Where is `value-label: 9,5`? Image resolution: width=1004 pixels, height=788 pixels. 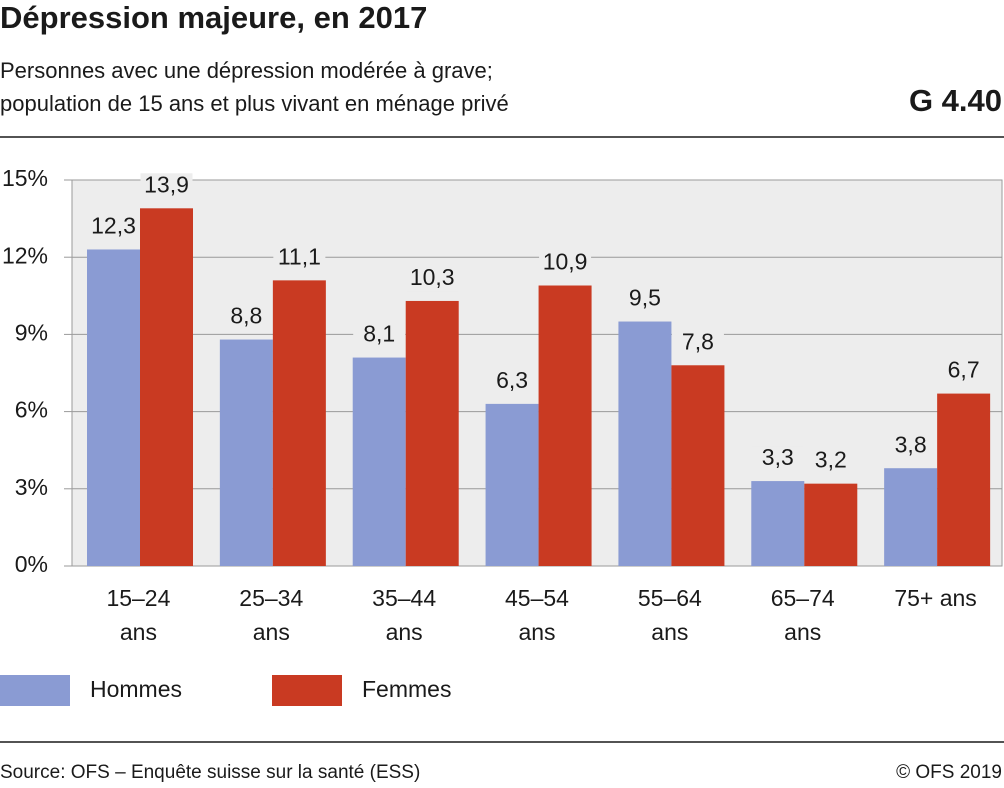
value-label: 9,5 is located at coordinates (645, 298).